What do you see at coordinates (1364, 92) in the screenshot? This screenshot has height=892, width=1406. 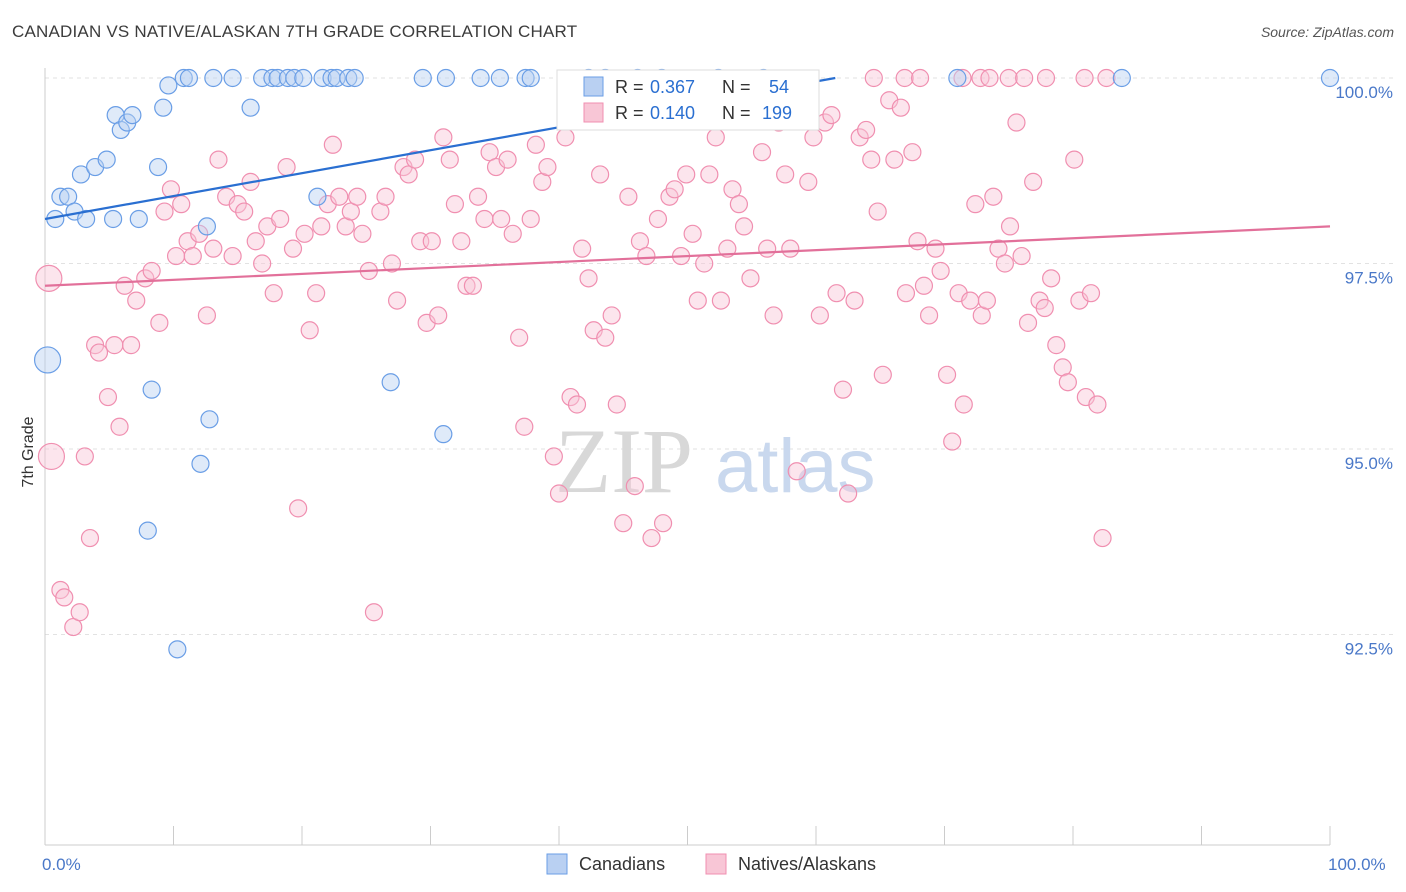 I see `y-tick-label: 100.0%` at bounding box center [1364, 92].